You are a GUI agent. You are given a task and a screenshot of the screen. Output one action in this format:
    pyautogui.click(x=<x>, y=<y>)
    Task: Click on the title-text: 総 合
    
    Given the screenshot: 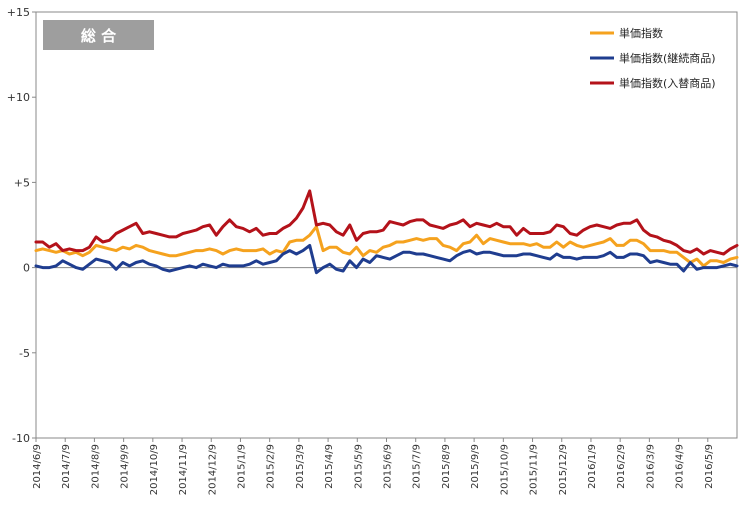 What is the action you would take?
    pyautogui.click(x=99, y=36)
    